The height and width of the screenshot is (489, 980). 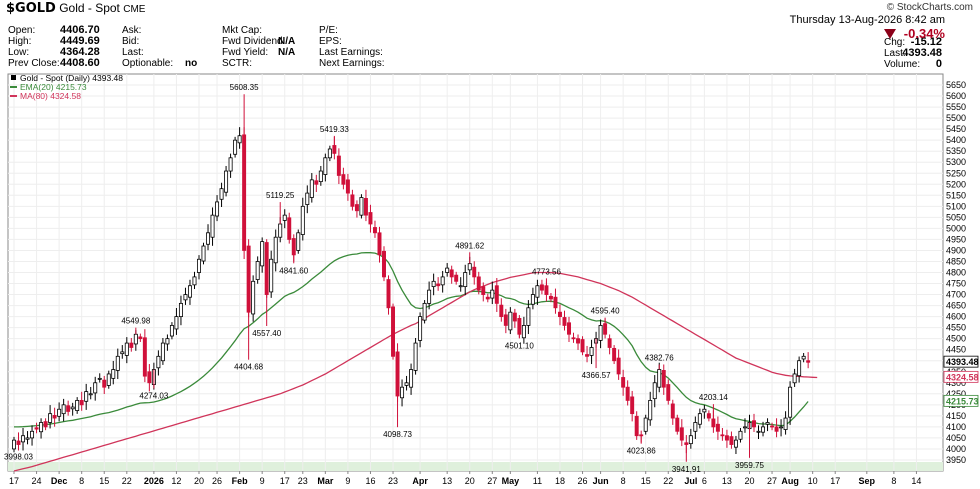 What do you see at coordinates (961, 361) in the screenshot?
I see `last-price-tag-box` at bounding box center [961, 361].